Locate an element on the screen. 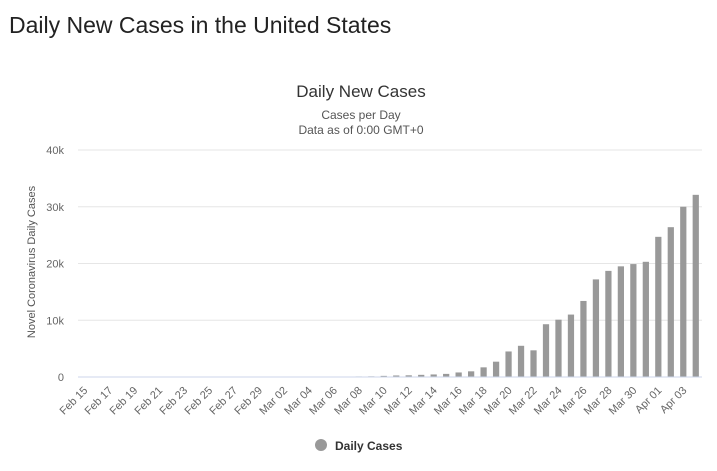 This screenshot has width=717, height=471. x-tick-label: Apr 03 is located at coordinates (673, 400).